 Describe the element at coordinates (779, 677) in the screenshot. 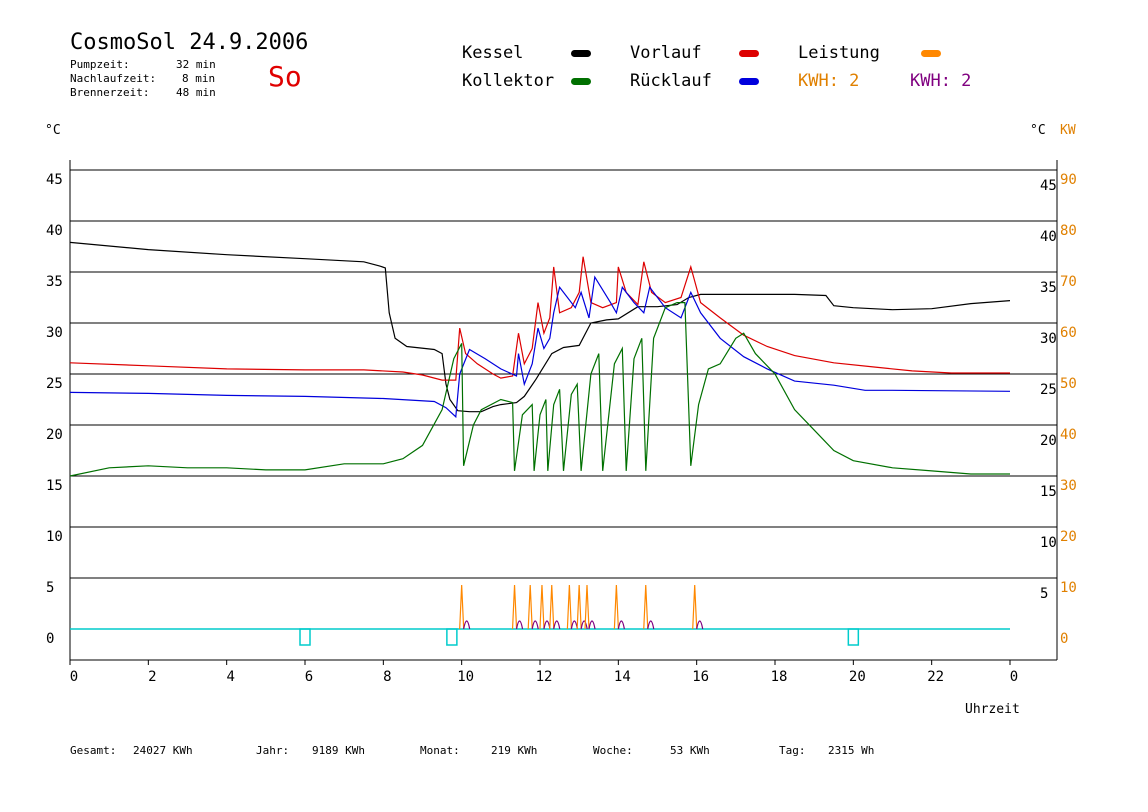

I see `x-tick-label-9: 18` at that location.